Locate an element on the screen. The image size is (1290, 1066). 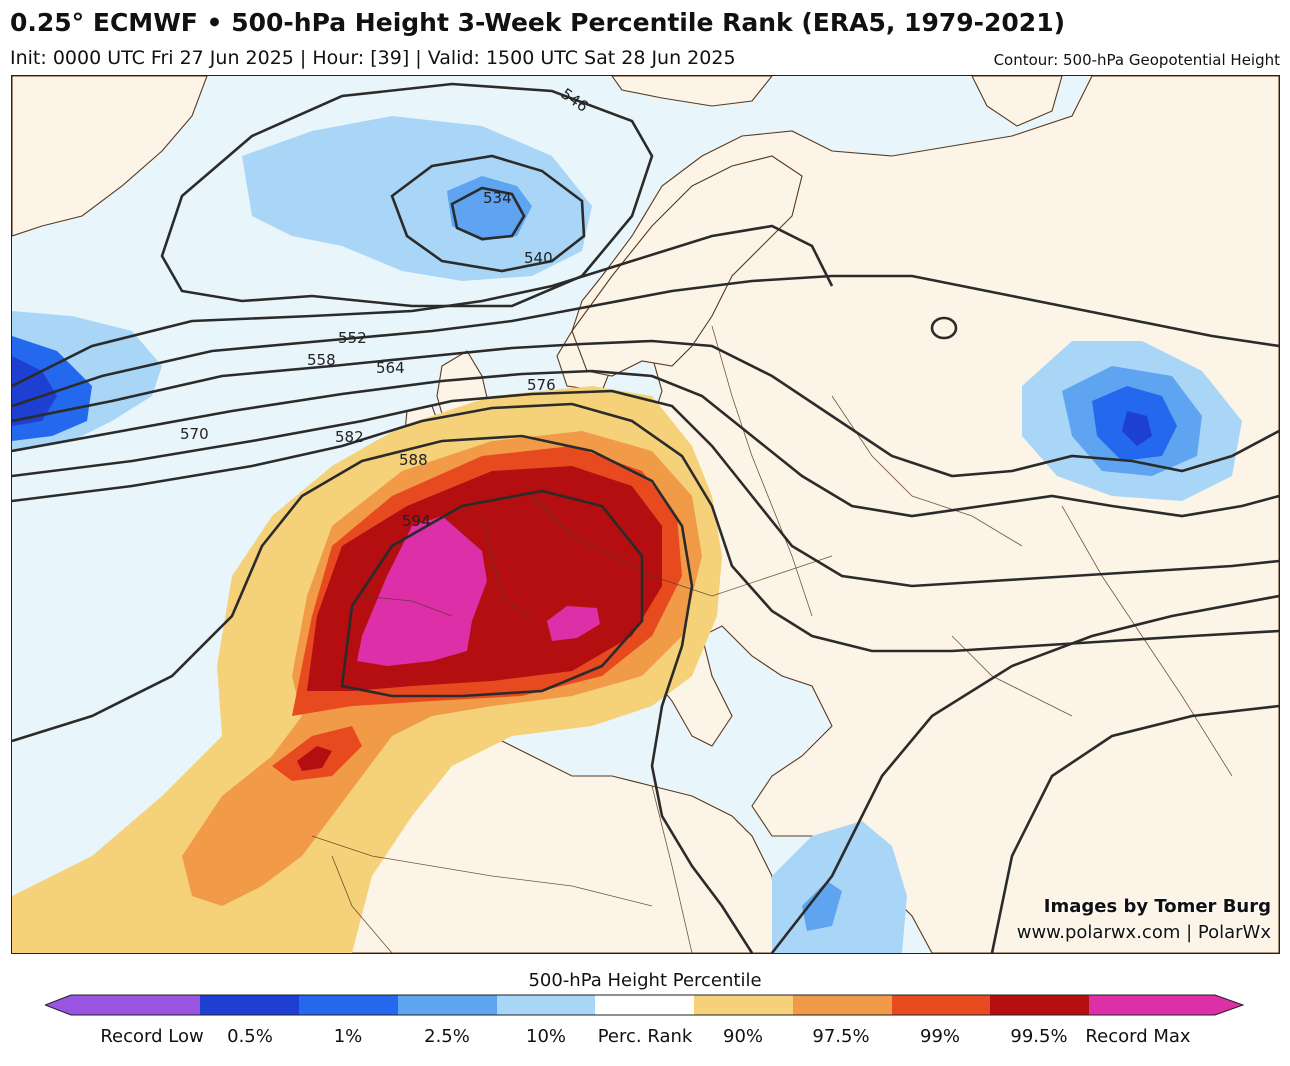
legend-label-97.5: 97.5% is located at coordinates (841, 1036).